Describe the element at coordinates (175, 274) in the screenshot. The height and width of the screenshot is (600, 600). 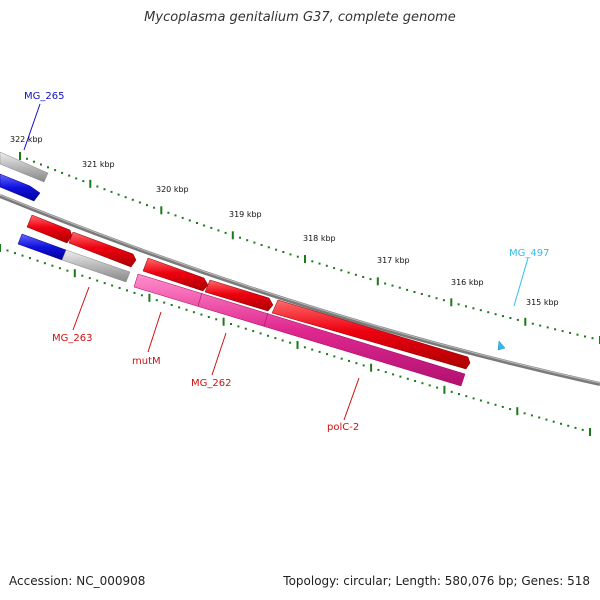
I see `red-gene-mutm` at that location.